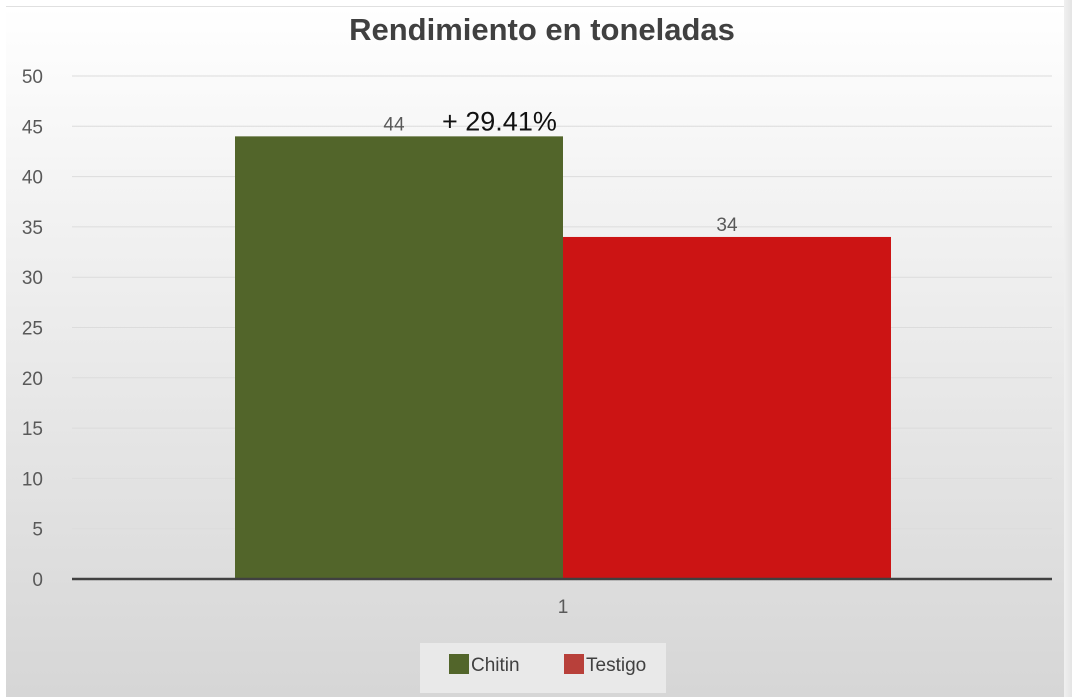  I want to click on y-tick-label: 10, so click(32, 479).